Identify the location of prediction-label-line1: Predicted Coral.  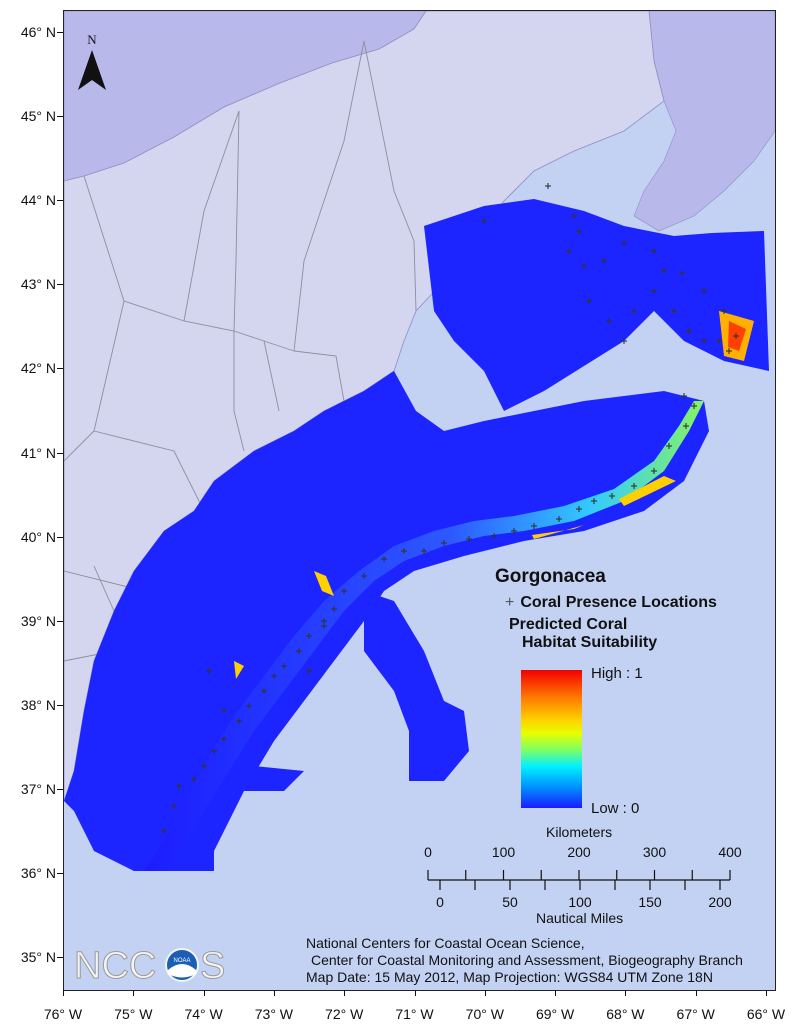
(568, 624).